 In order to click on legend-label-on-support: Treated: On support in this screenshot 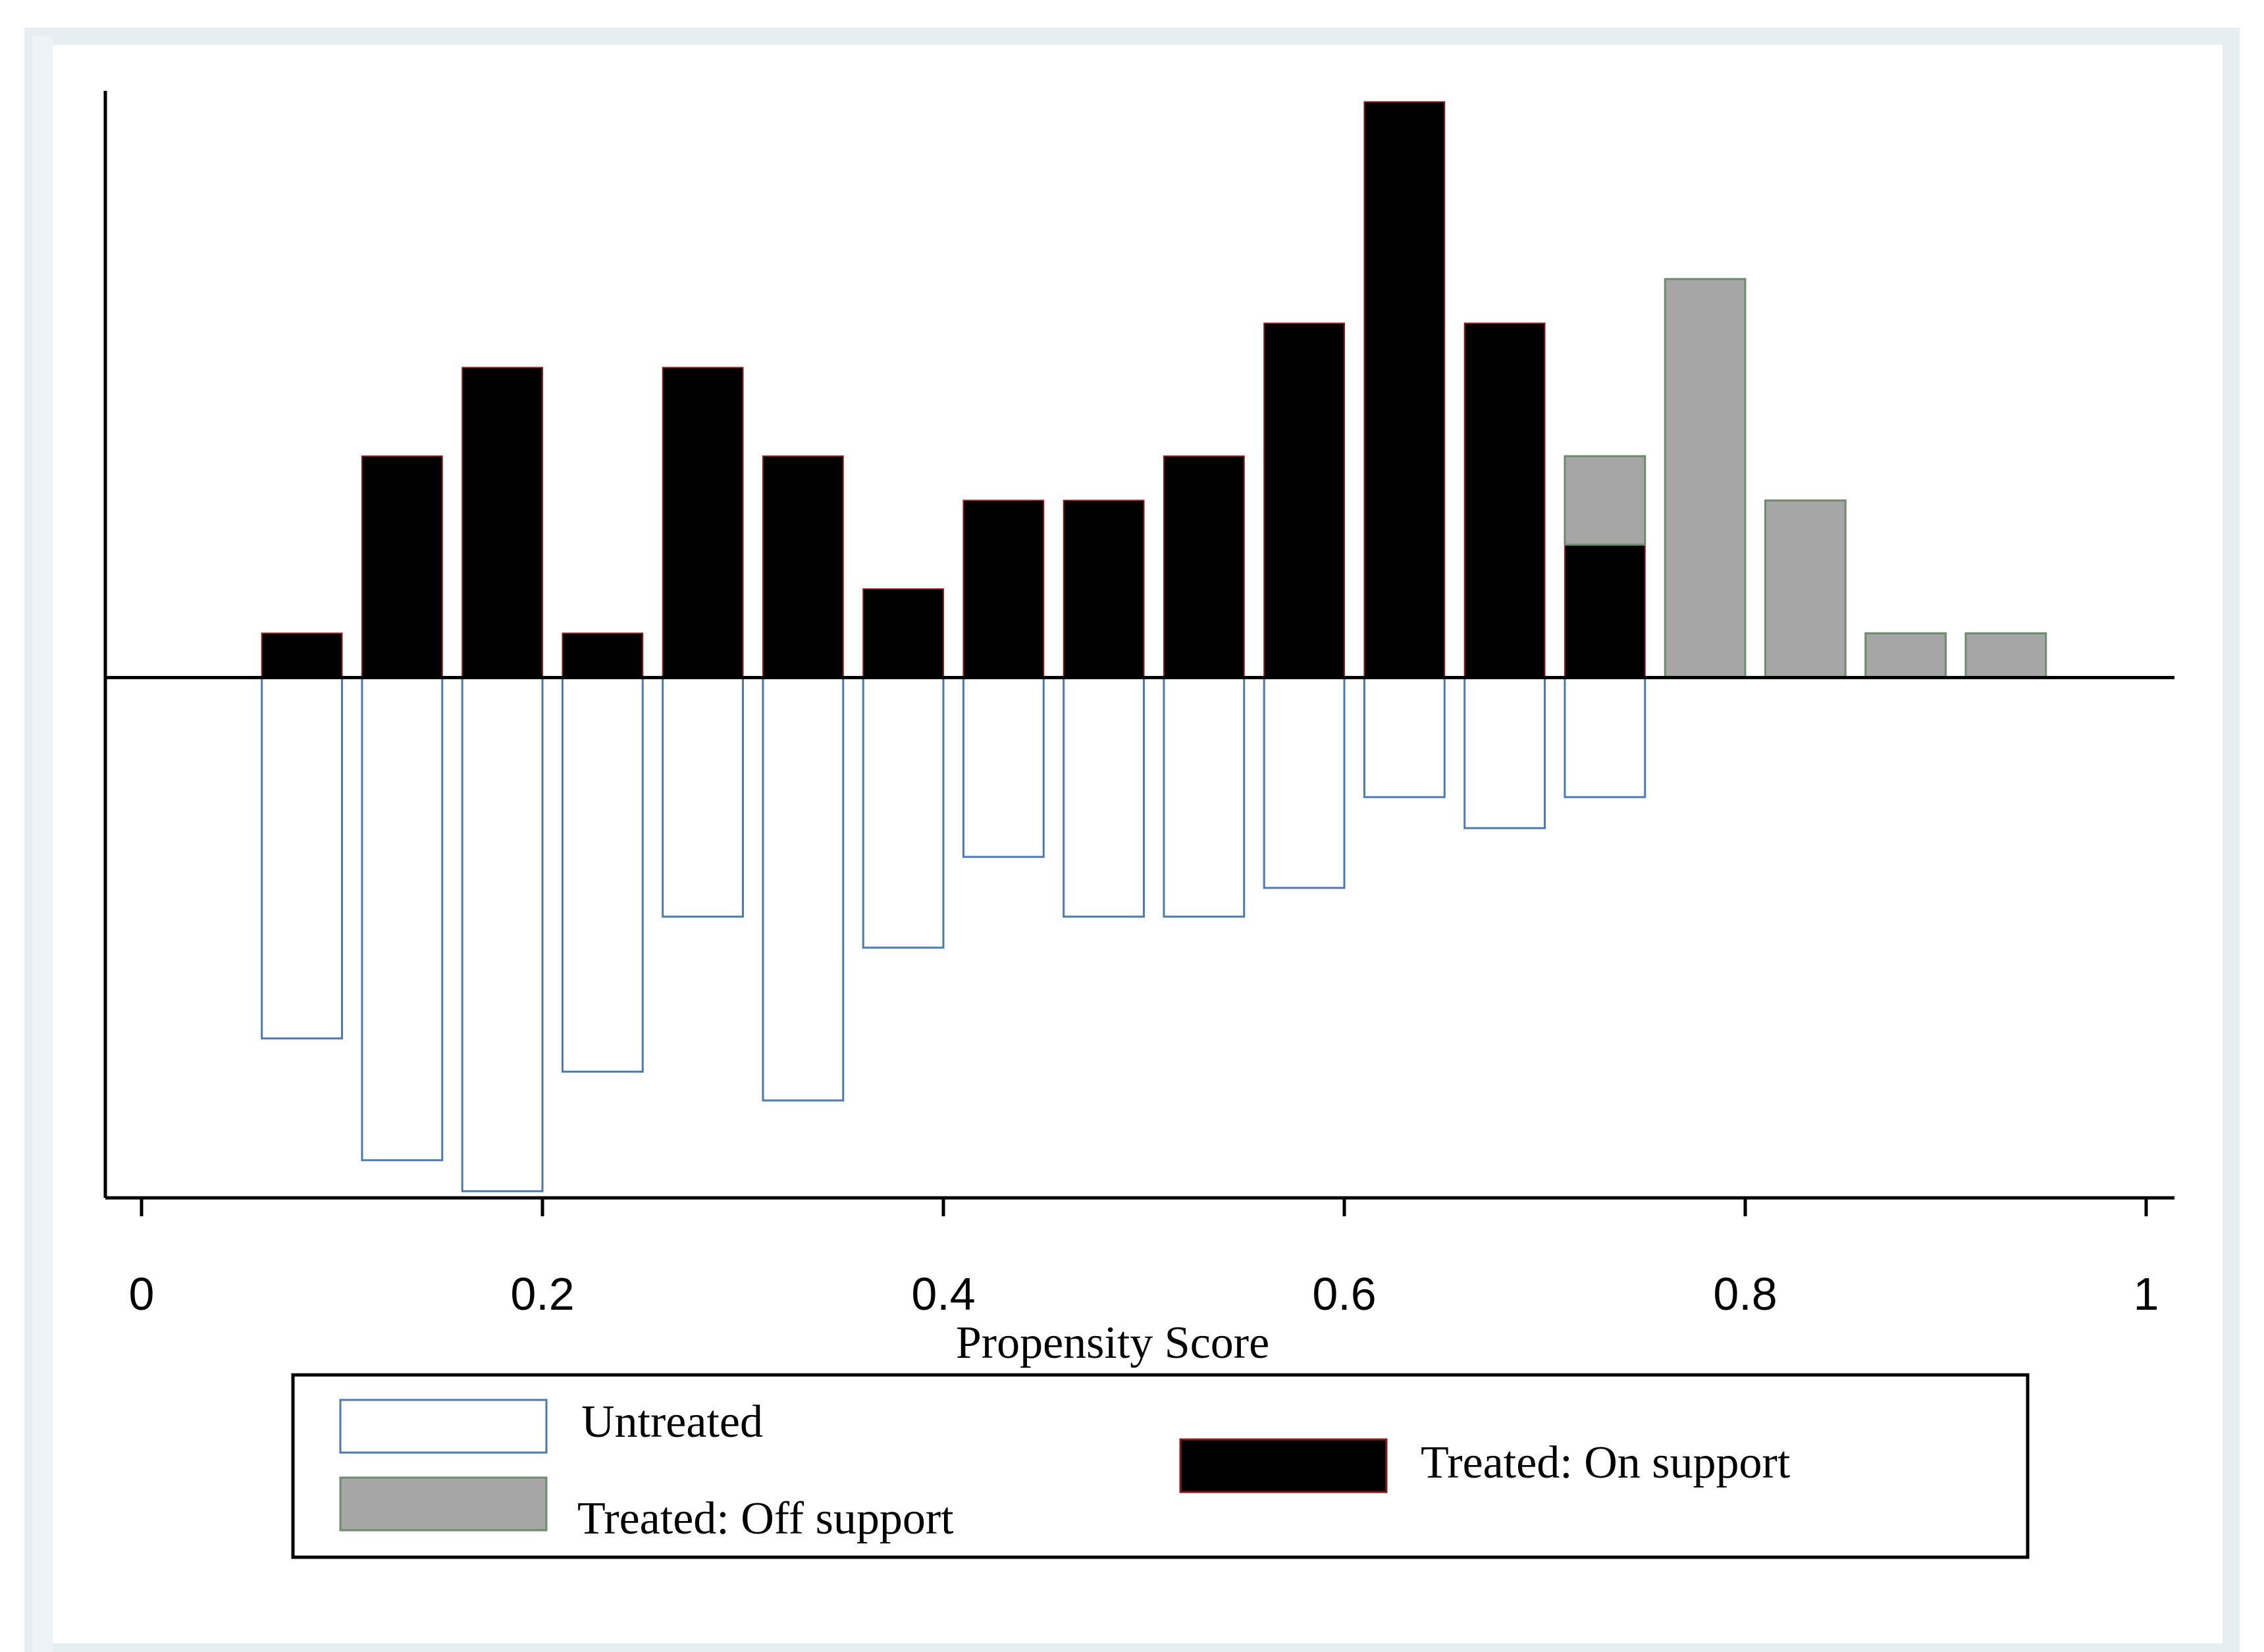, I will do `click(1606, 1462)`.